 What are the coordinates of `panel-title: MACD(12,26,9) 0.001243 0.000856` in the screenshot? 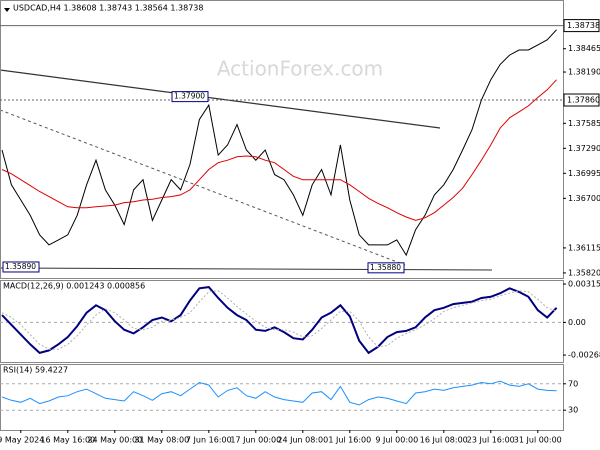 It's located at (74, 286).